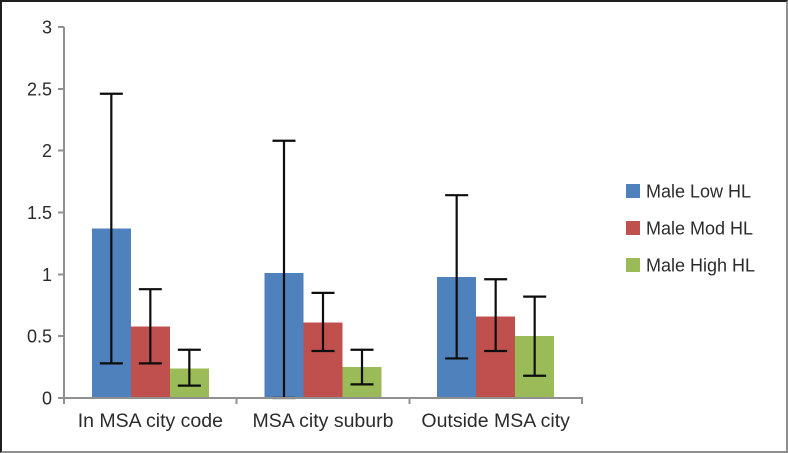  What do you see at coordinates (457, 277) in the screenshot?
I see `error-bar-male-low-hl-outside-msa-city` at bounding box center [457, 277].